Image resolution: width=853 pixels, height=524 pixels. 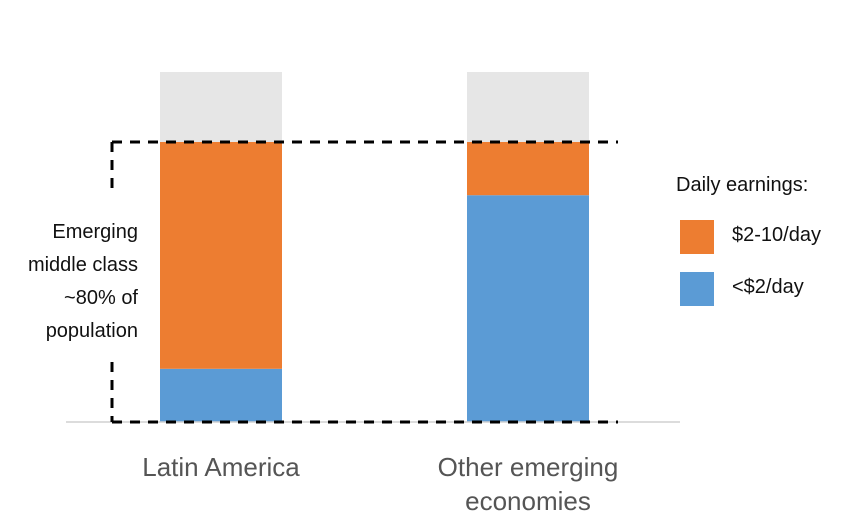 I want to click on legend-title: Daily earnings:, so click(x=742, y=185).